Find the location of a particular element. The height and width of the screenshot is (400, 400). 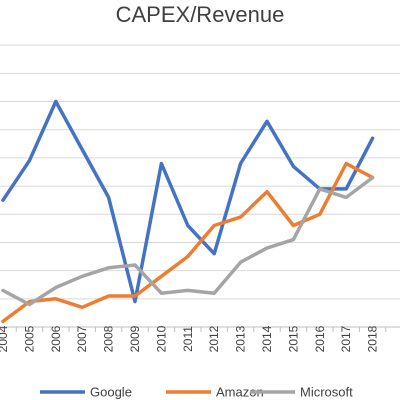

x-tick-label: 2007 is located at coordinates (82, 338).